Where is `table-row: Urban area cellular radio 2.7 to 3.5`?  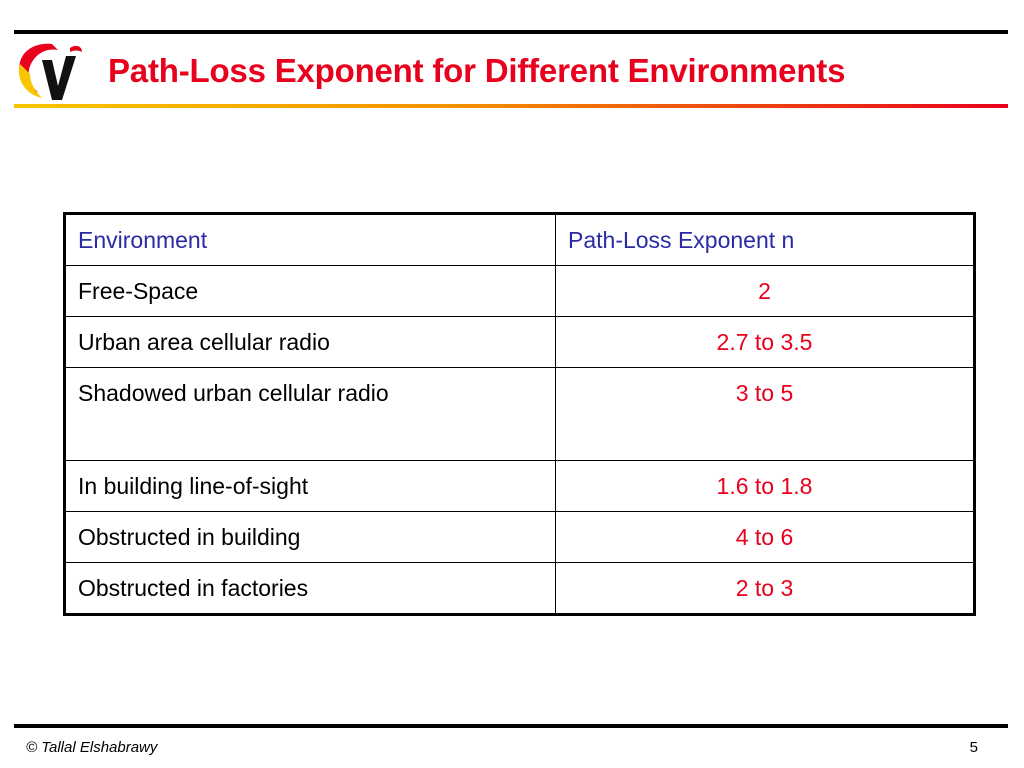
table-row: Urban area cellular radio 2.7 to 3.5 is located at coordinates (519, 342).